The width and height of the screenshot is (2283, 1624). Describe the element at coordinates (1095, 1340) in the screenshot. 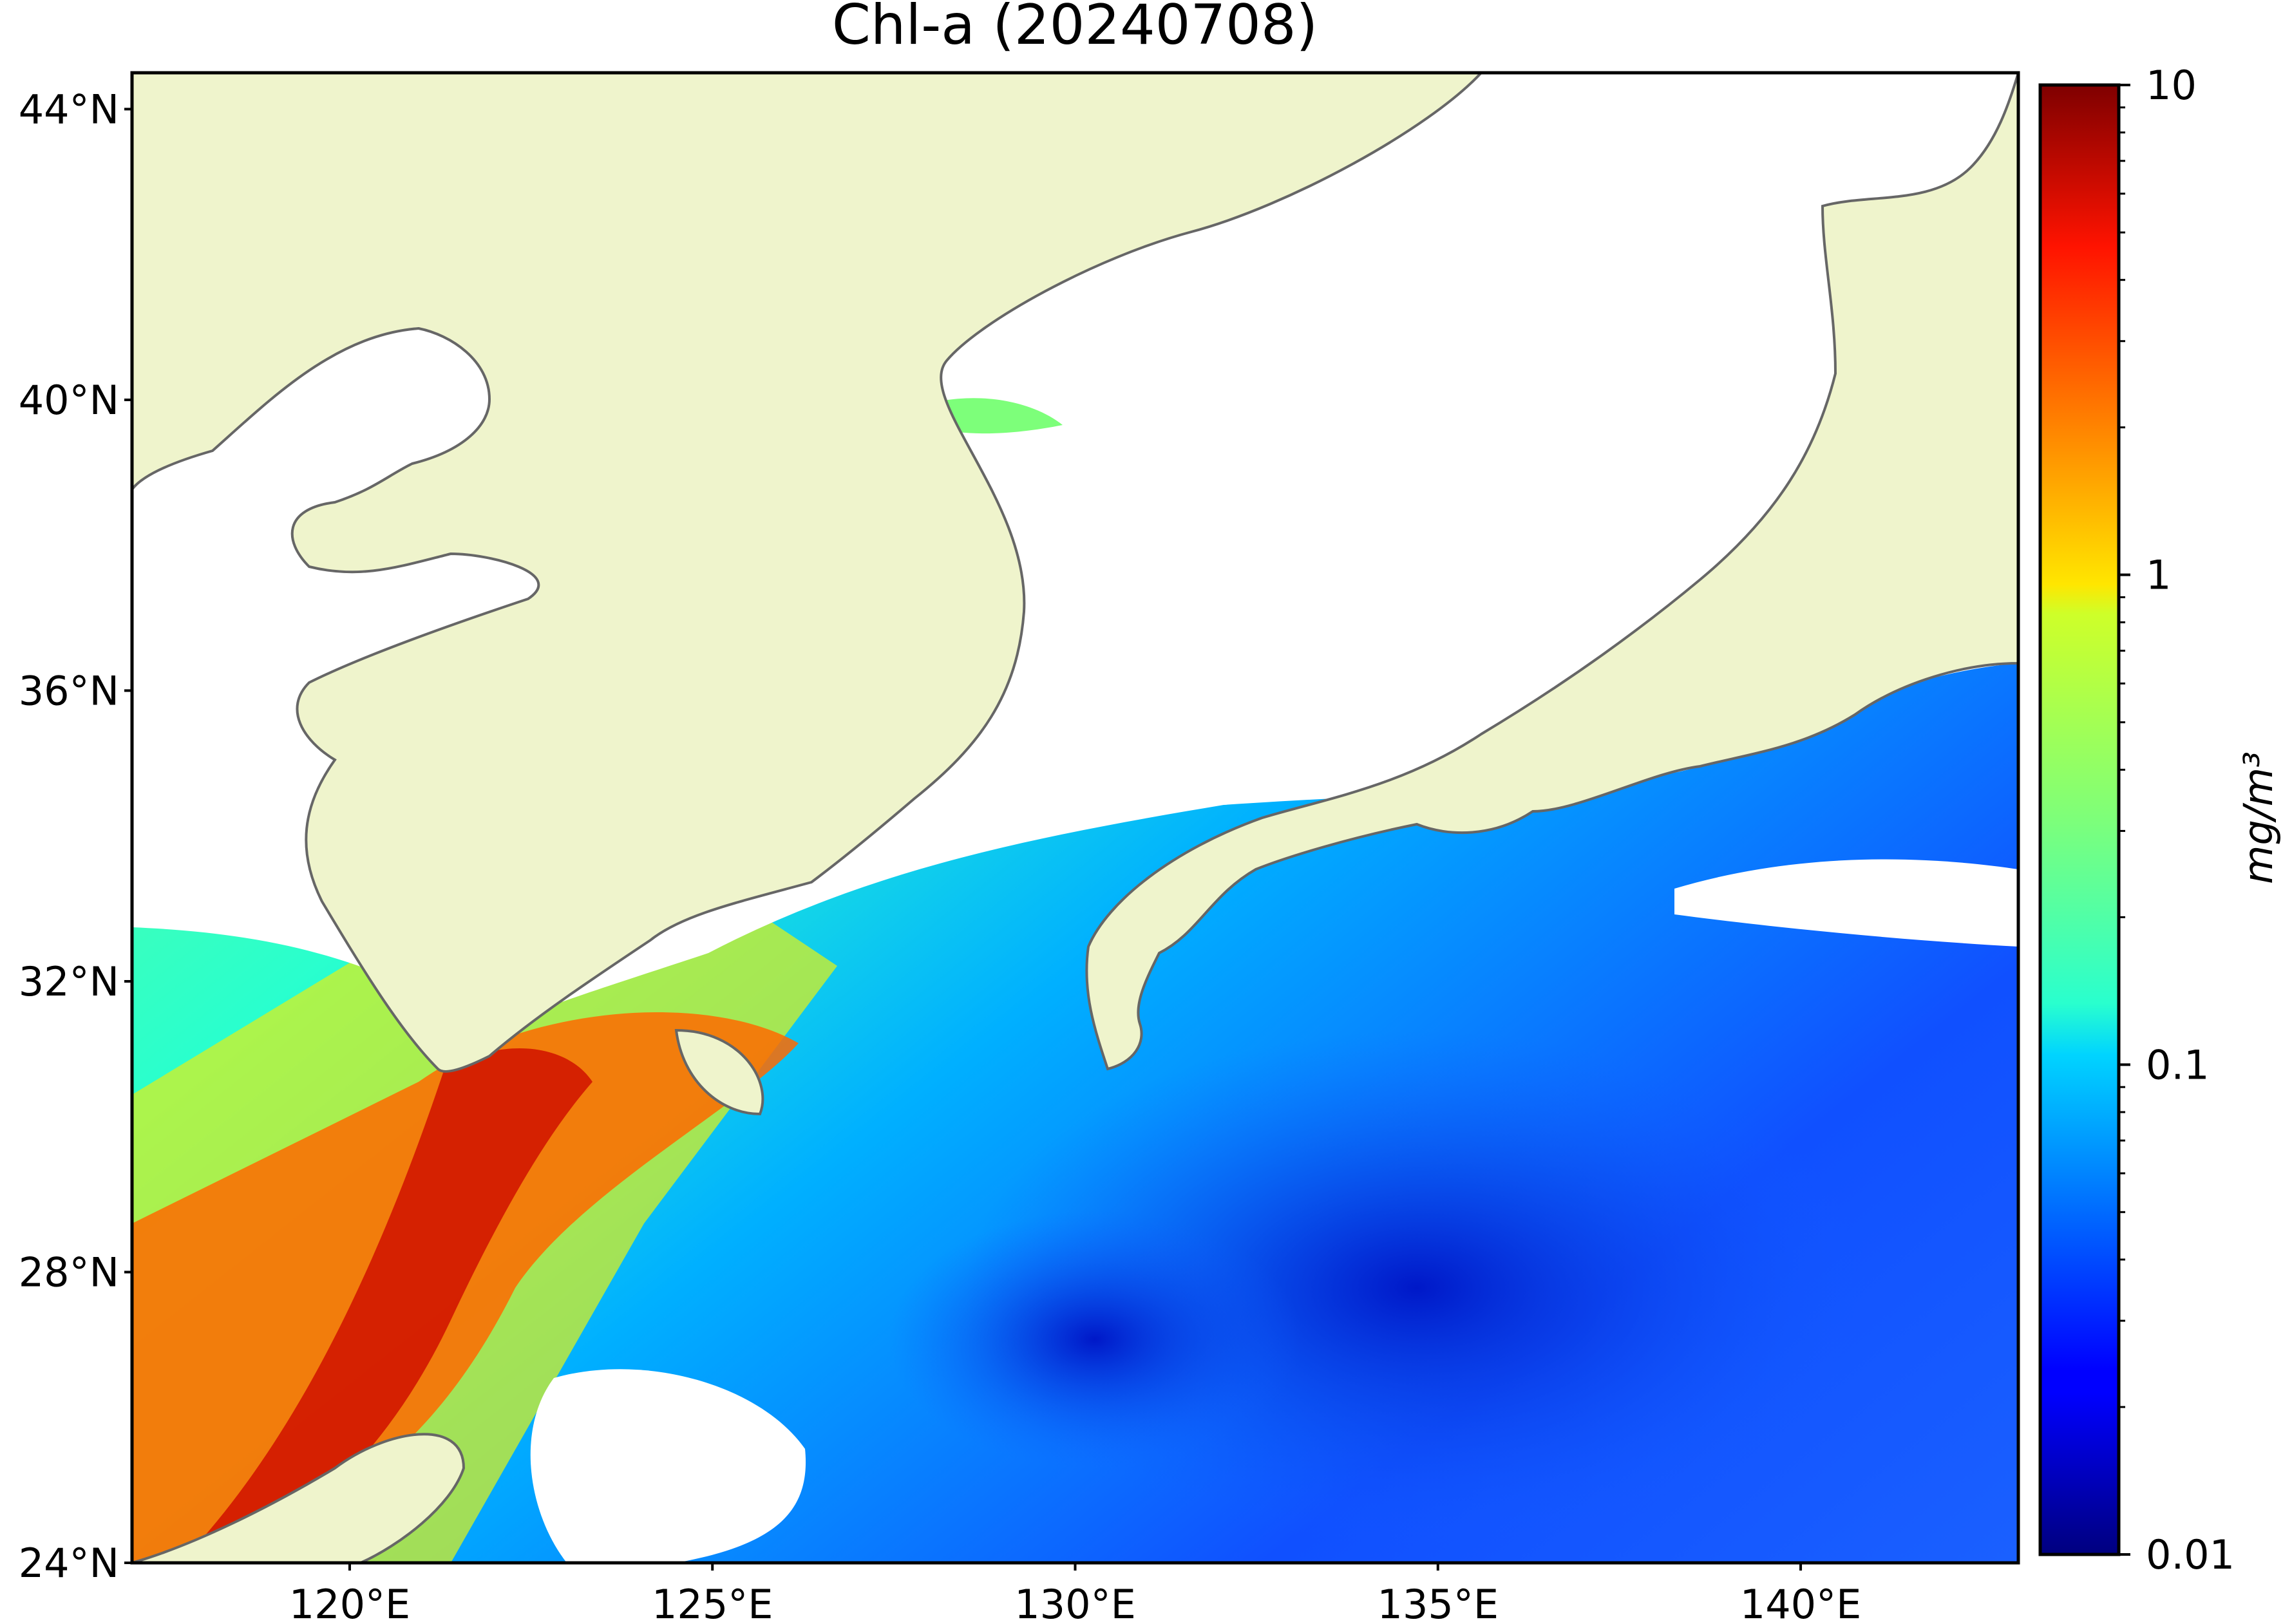

I see `low-chlorophyll-region` at that location.